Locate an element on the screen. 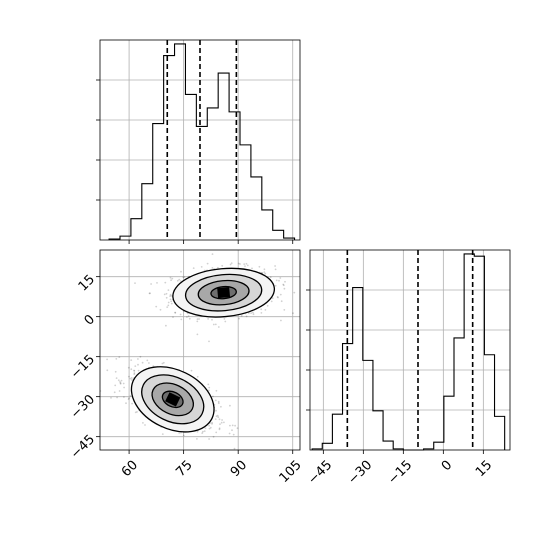 This screenshot has width=550, height=550. histogram-x-panel is located at coordinates (198, 141).